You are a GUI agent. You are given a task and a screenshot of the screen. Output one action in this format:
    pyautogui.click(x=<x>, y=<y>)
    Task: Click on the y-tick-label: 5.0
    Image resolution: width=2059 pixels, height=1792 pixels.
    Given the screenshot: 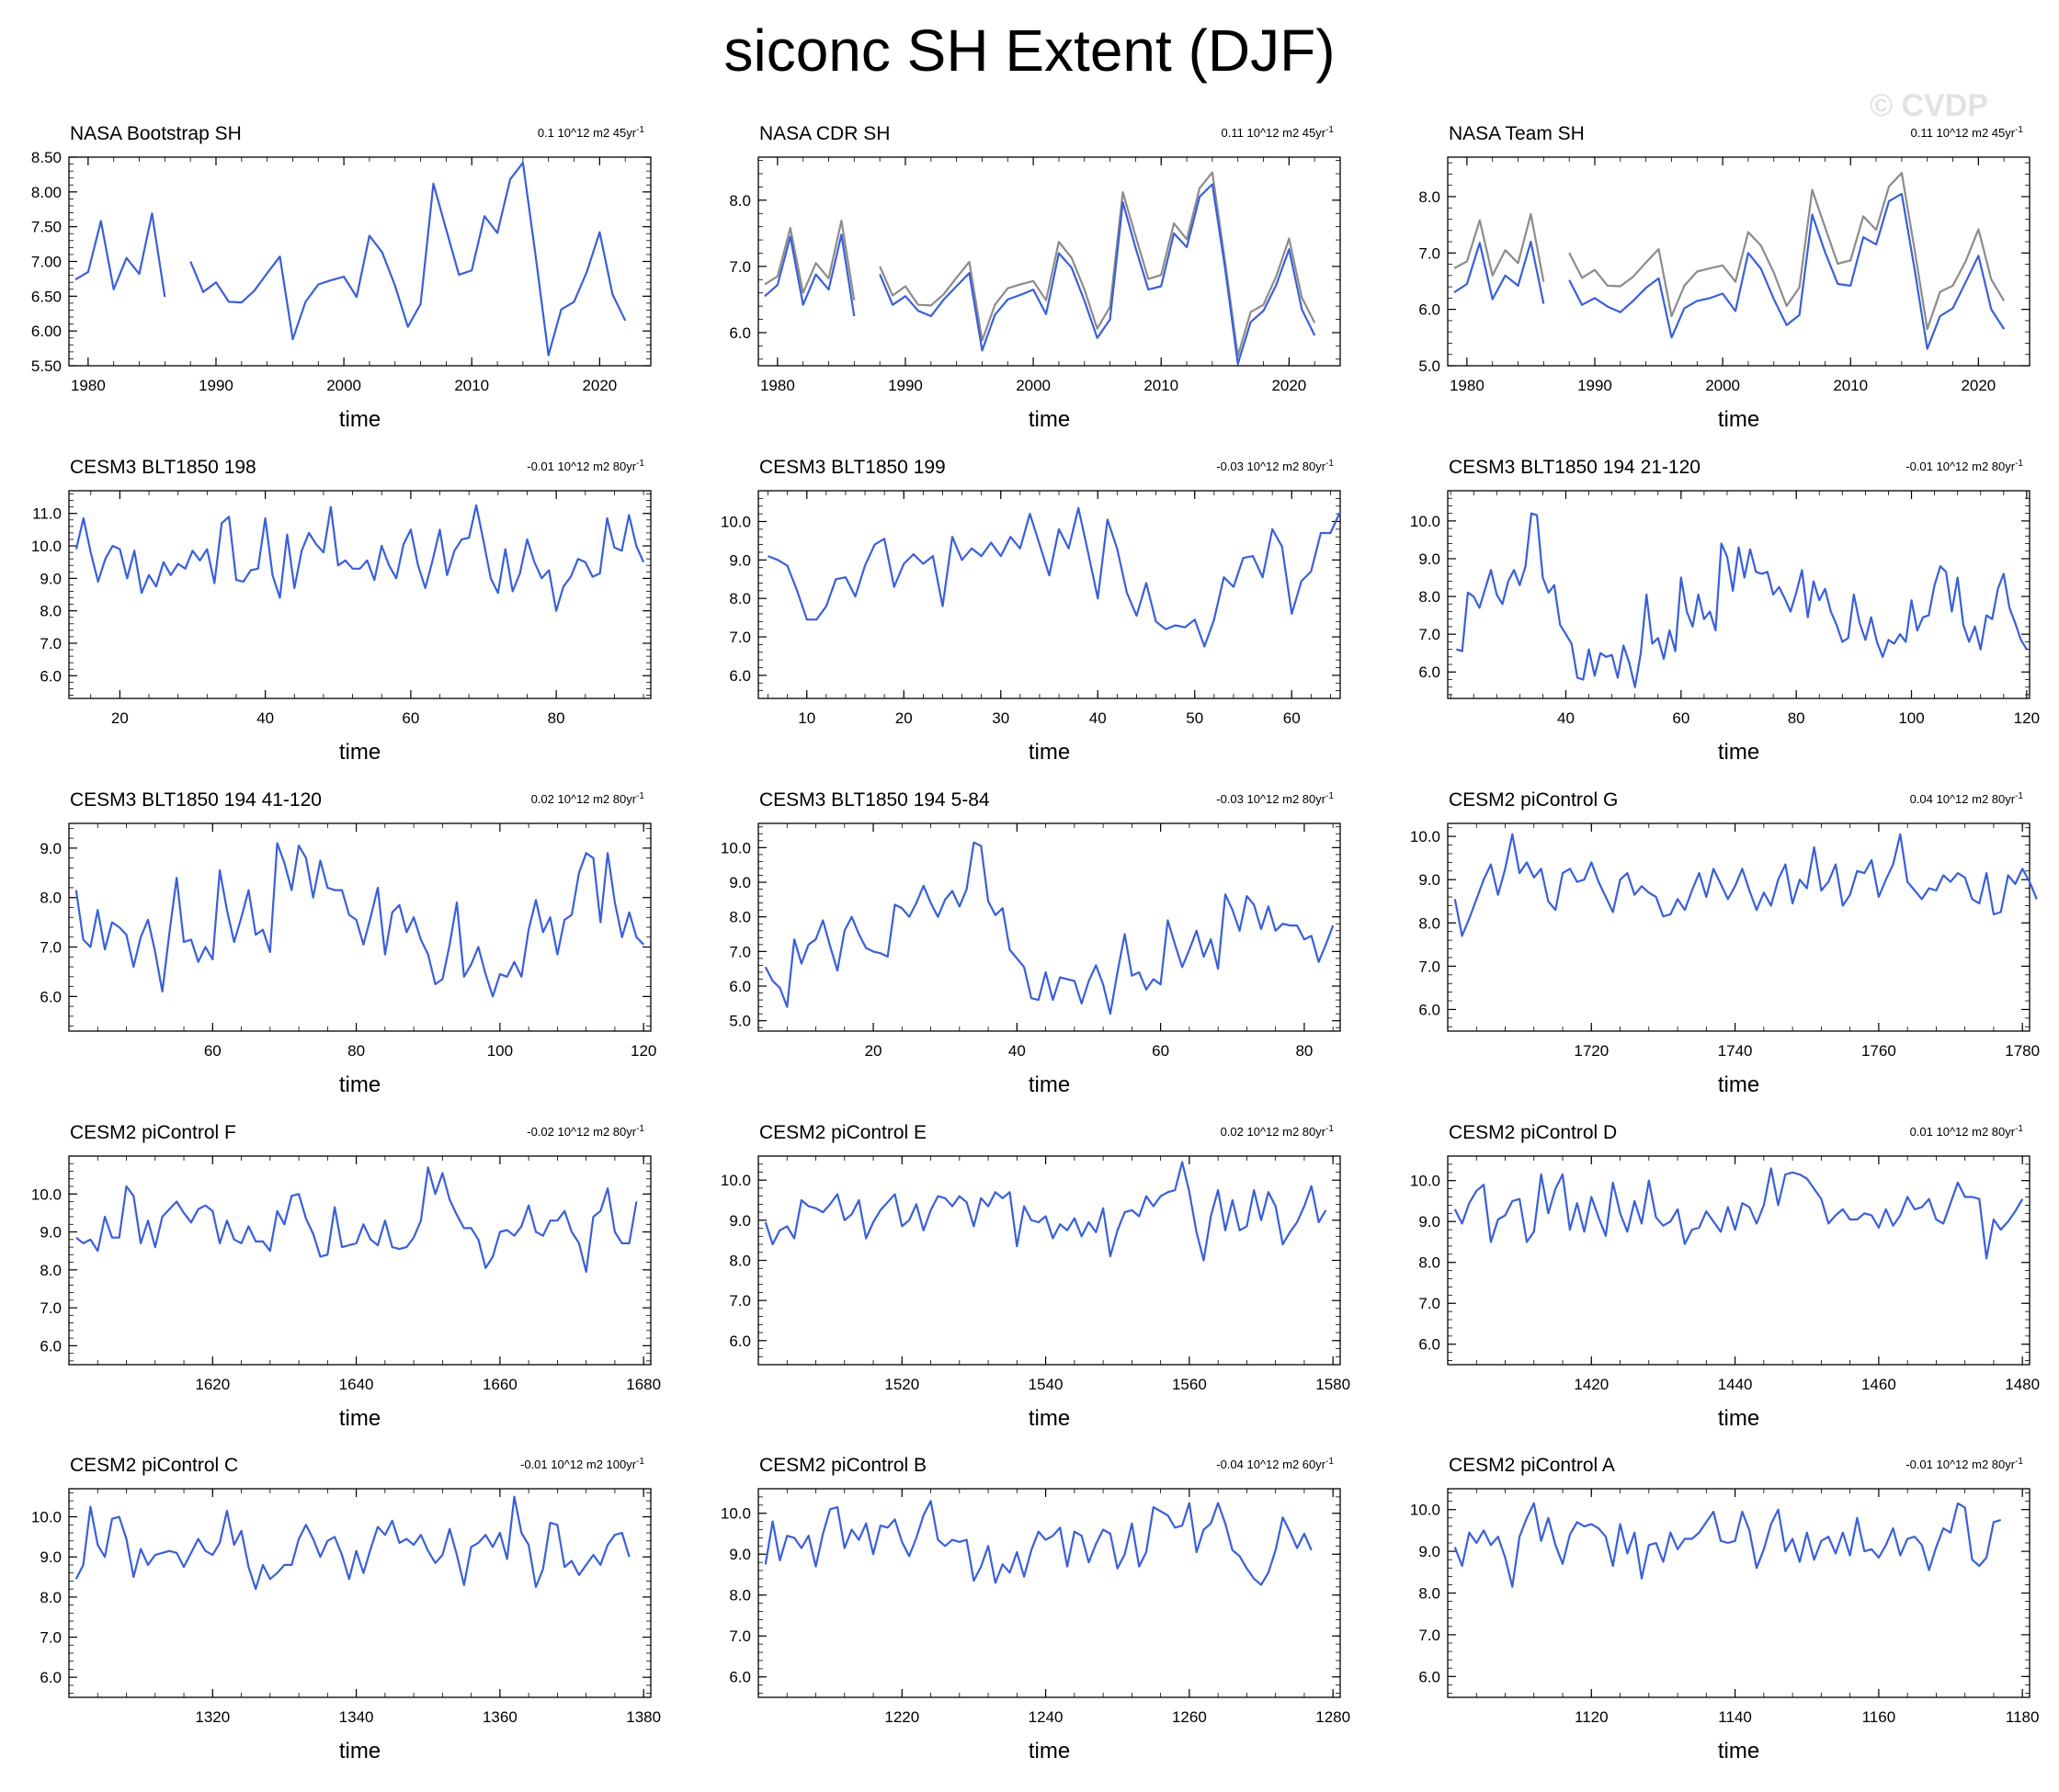 What is the action you would take?
    pyautogui.click(x=740, y=1021)
    